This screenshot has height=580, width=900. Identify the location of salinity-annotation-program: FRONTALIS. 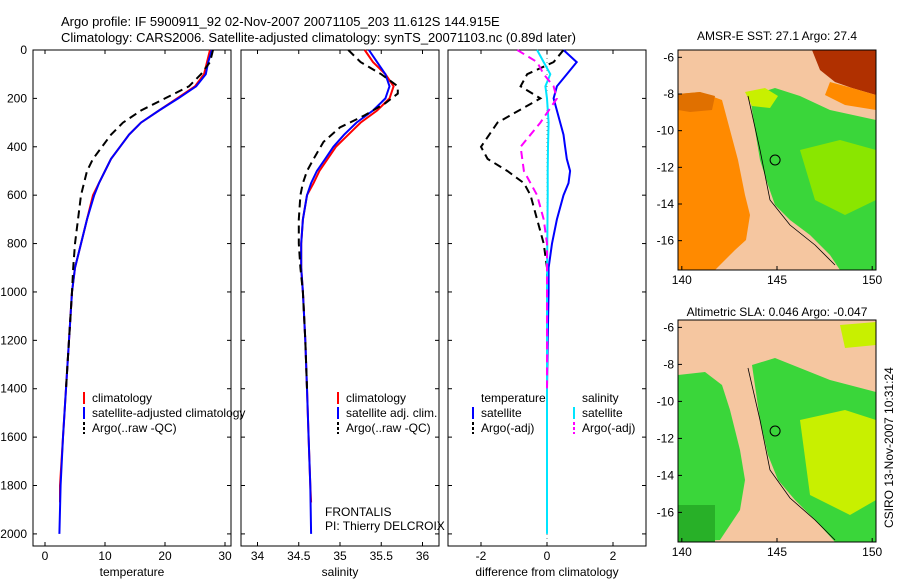
(358, 512).